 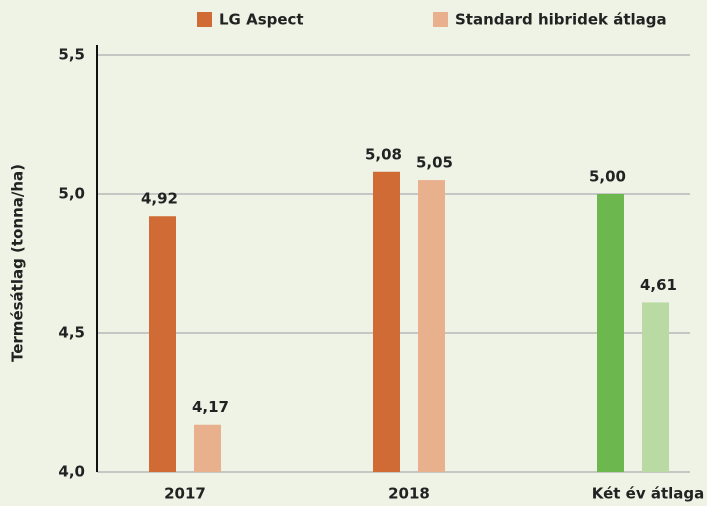 I want to click on legend-label: Standard hibridek átlaga, so click(x=561, y=20).